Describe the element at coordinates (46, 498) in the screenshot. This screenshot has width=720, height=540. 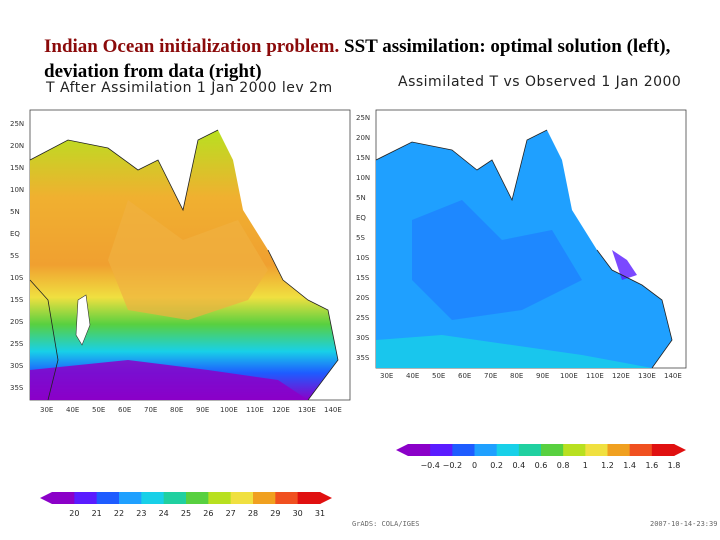
I see `left-colorbar-arrow-low` at that location.